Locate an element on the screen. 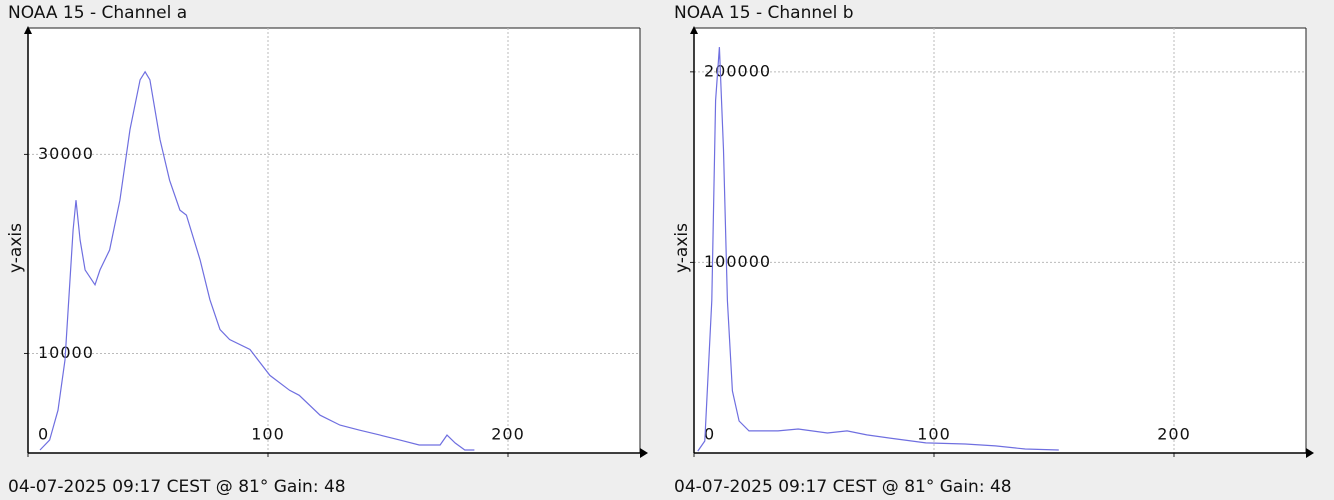  chart-title: NOAA 15 - Channel b is located at coordinates (764, 13).